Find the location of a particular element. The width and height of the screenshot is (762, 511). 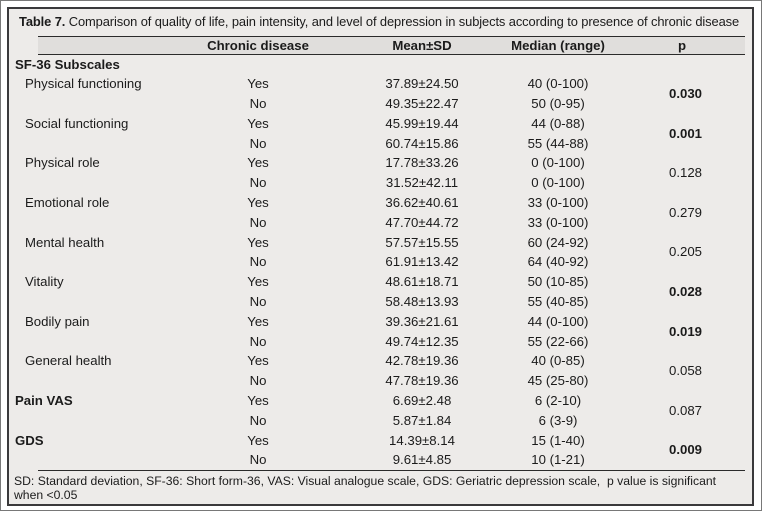

median-range-yes: 40 (0-100) is located at coordinates (558, 84).